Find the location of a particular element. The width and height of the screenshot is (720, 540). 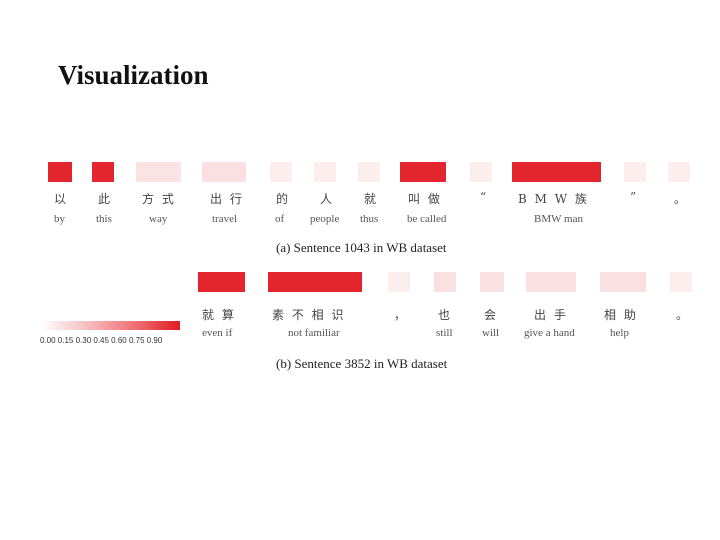

token-en: of is located at coordinates (280, 219).